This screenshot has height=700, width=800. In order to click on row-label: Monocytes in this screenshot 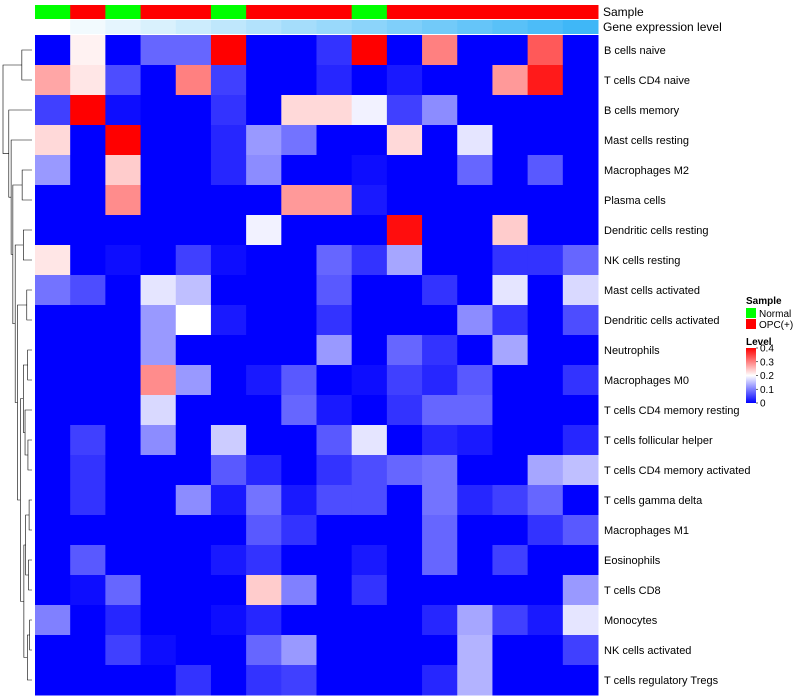, I will do `click(631, 621)`.